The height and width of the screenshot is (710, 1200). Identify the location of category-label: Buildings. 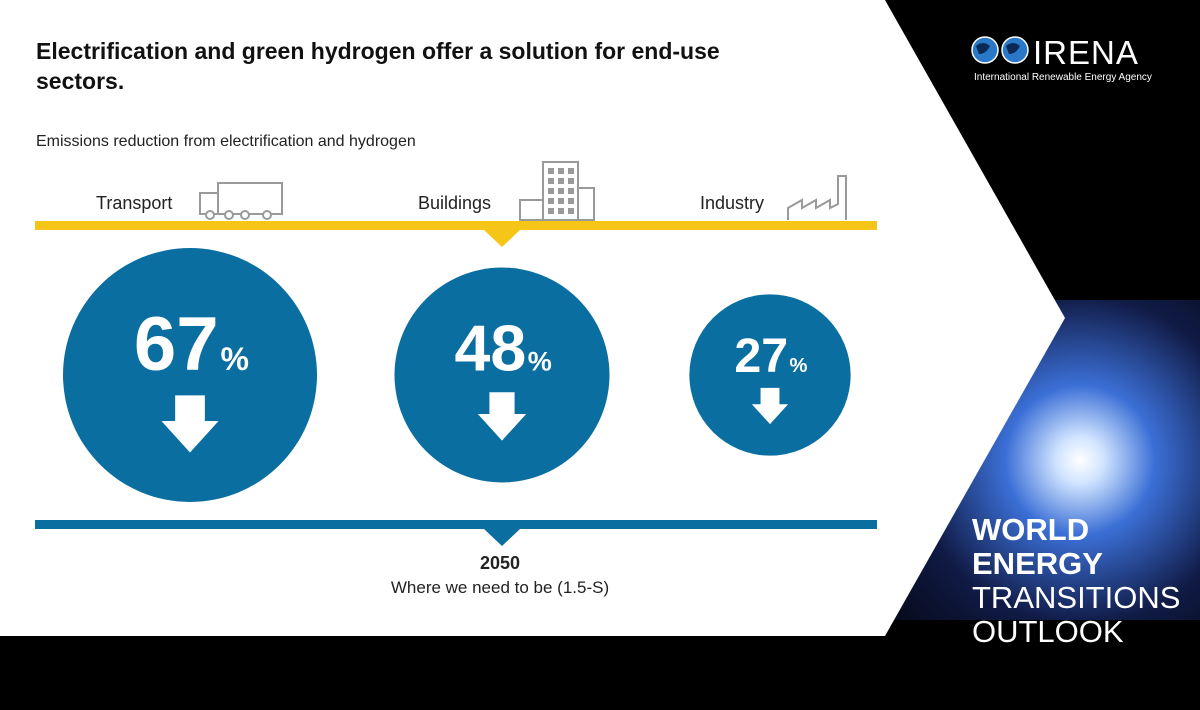
(455, 203).